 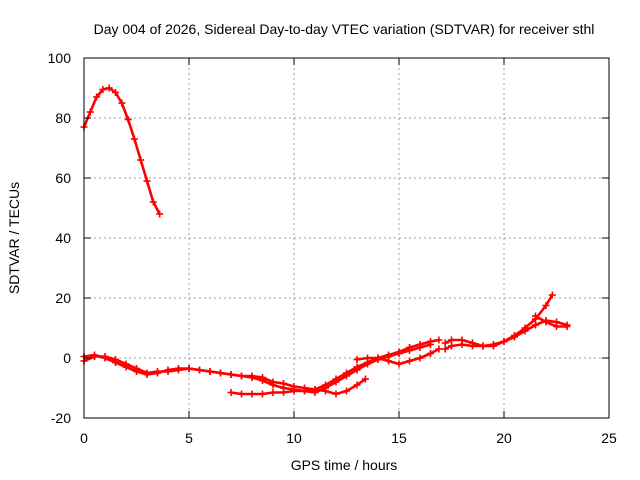 What do you see at coordinates (63, 298) in the screenshot?
I see `y-tick-label: 20` at bounding box center [63, 298].